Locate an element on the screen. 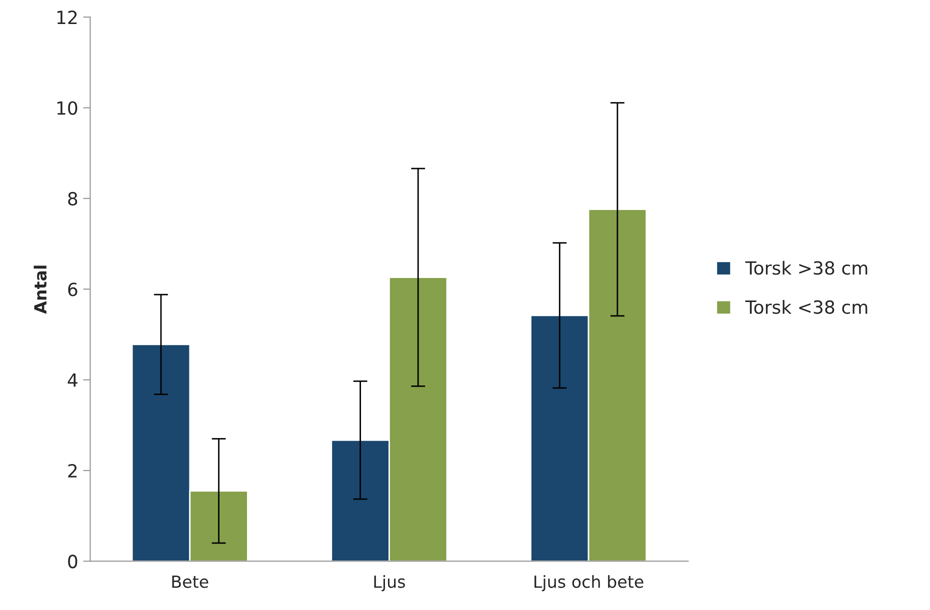 This screenshot has height=610, width=930. legend-label: Torsk <38 cm is located at coordinates (806, 307).